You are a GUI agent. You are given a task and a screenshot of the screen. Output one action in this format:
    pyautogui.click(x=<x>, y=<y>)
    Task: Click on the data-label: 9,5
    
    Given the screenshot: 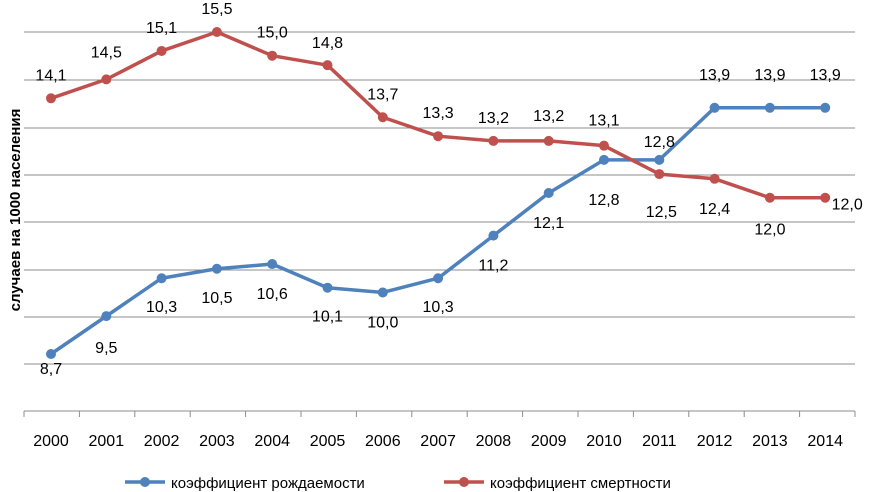 What is the action you would take?
    pyautogui.click(x=106, y=348)
    